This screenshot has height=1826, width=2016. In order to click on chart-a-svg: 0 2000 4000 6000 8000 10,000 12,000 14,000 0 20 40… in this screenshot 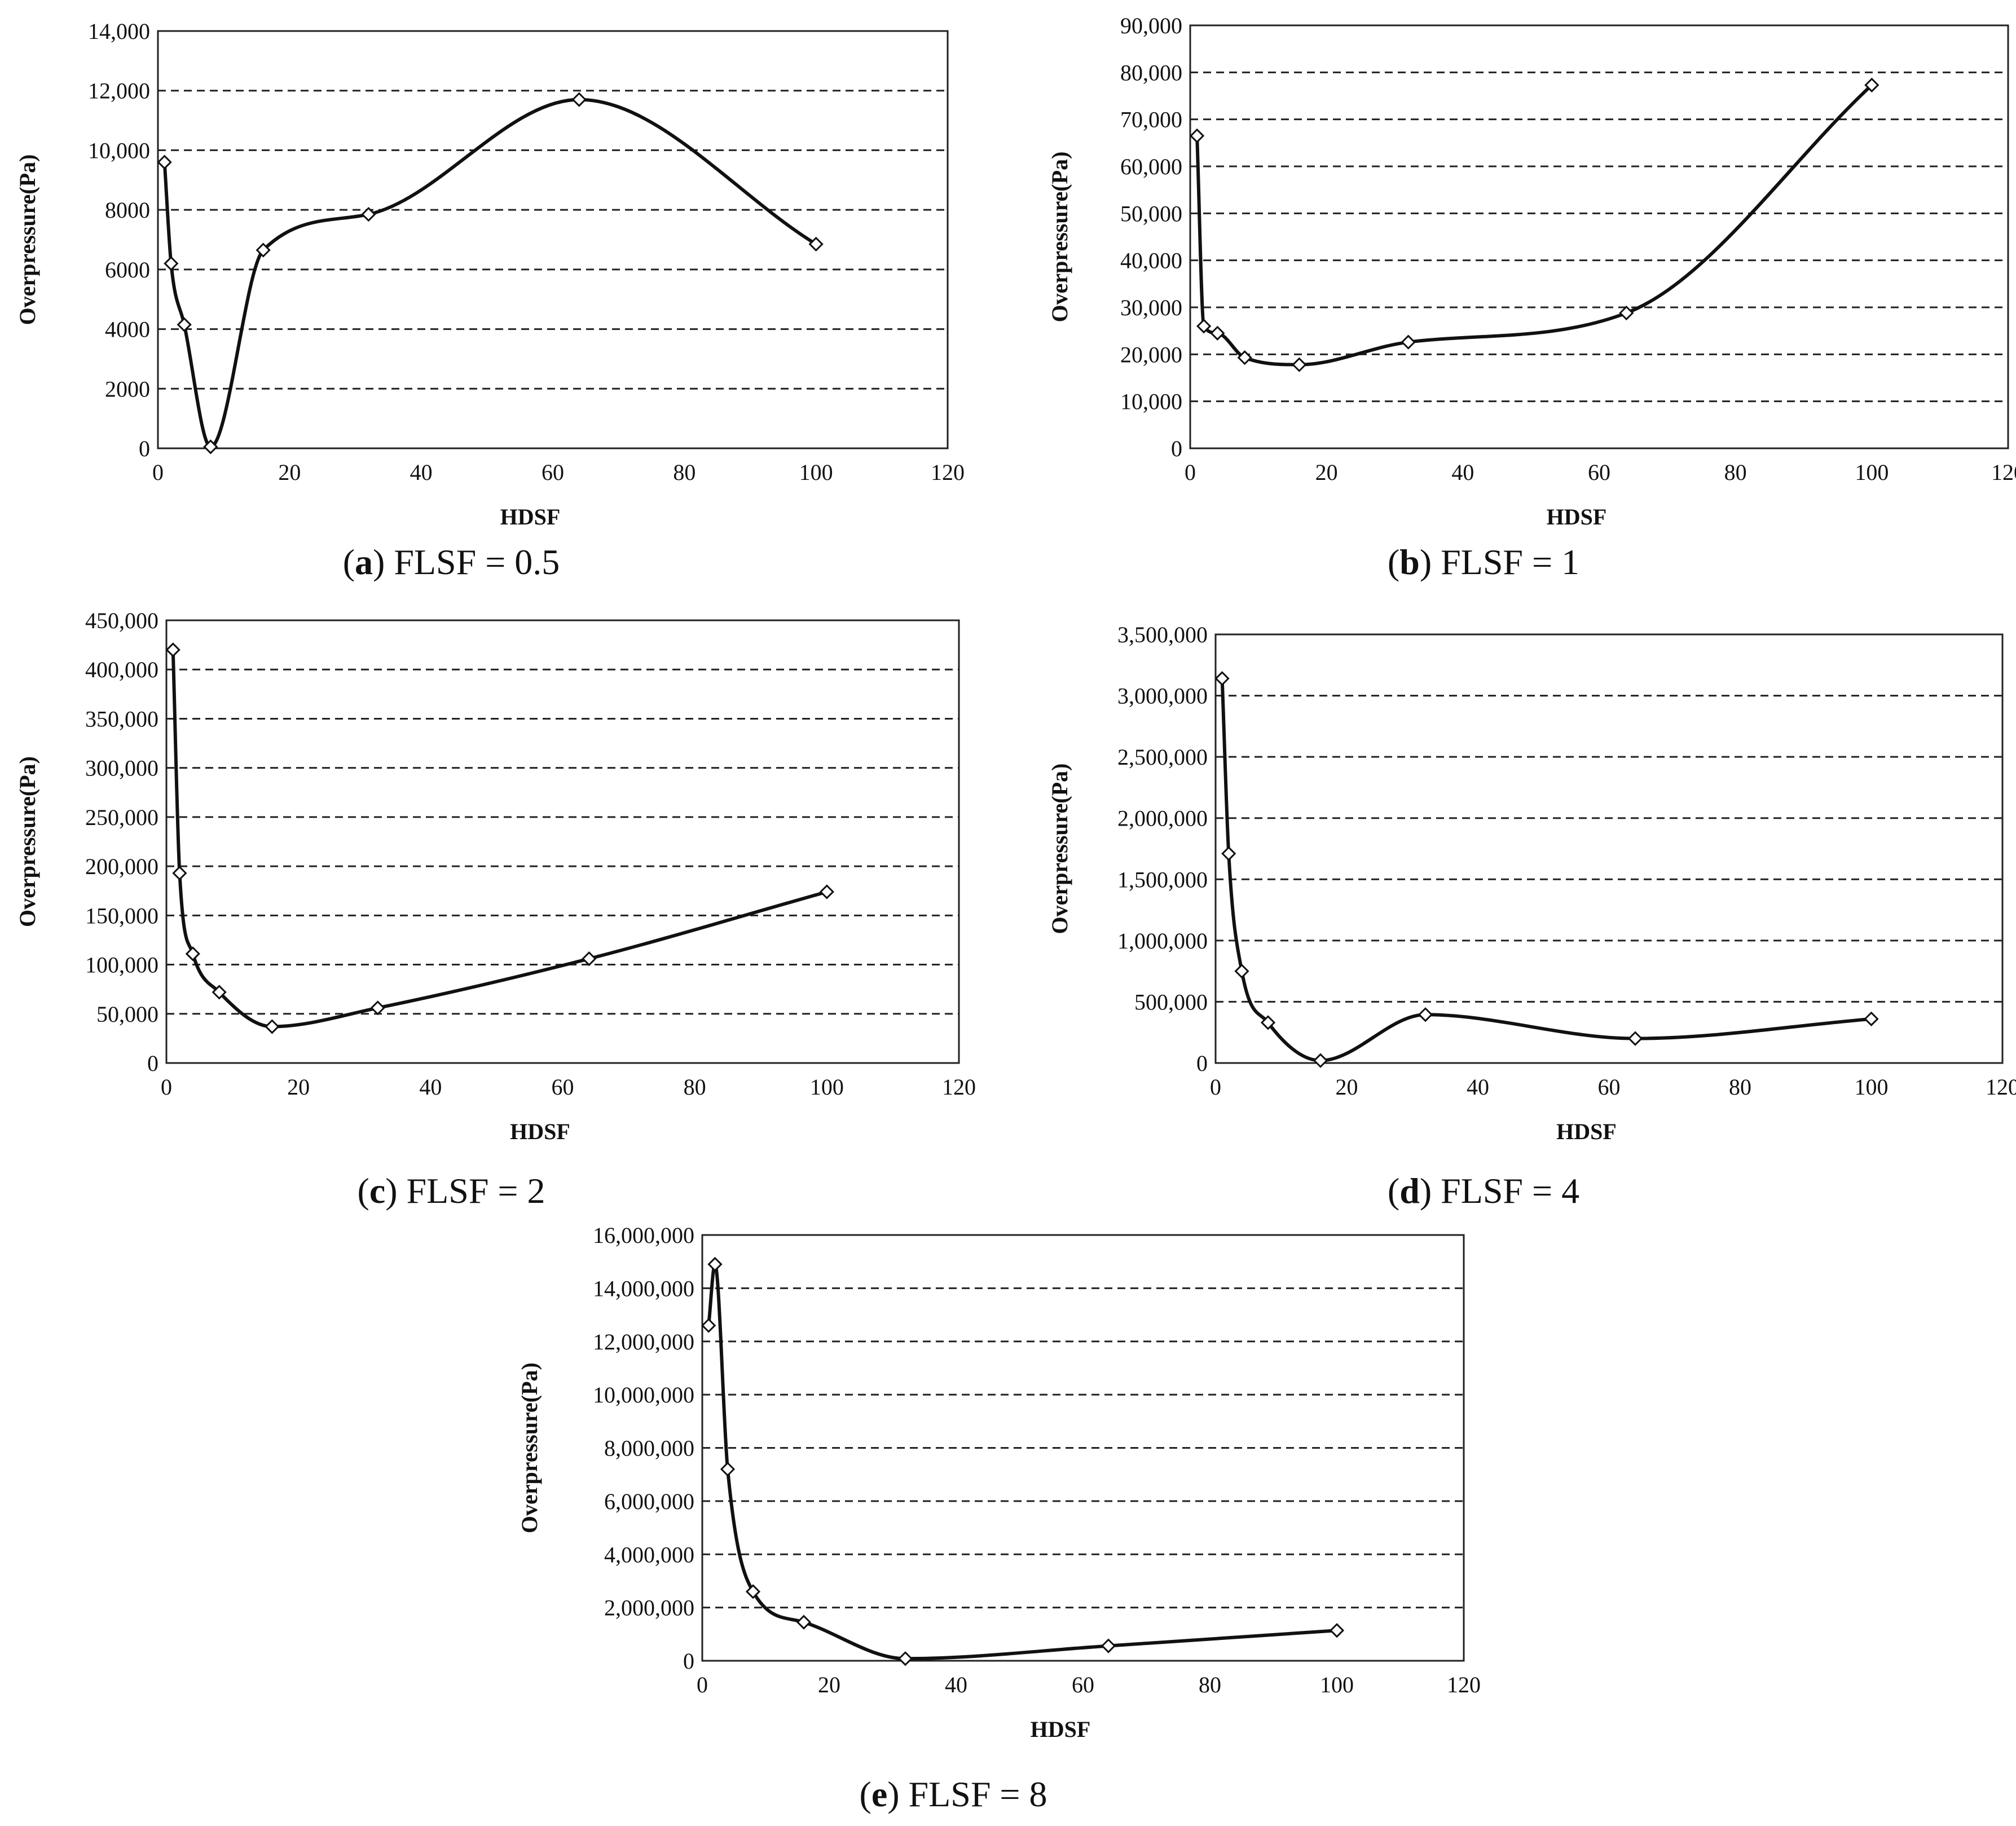, I will do `click(490, 274)`.